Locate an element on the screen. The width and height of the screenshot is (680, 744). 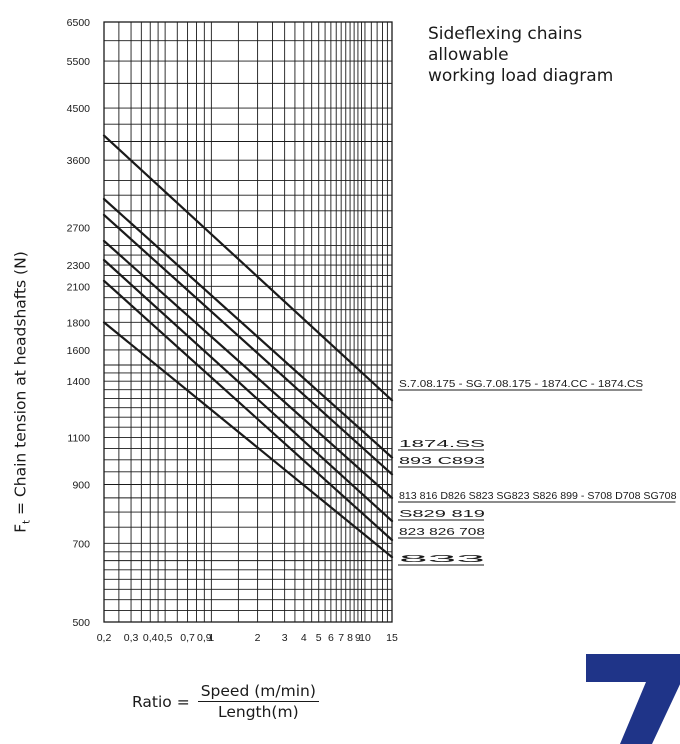
page-number-seven-shape is located at coordinates (633, 699).